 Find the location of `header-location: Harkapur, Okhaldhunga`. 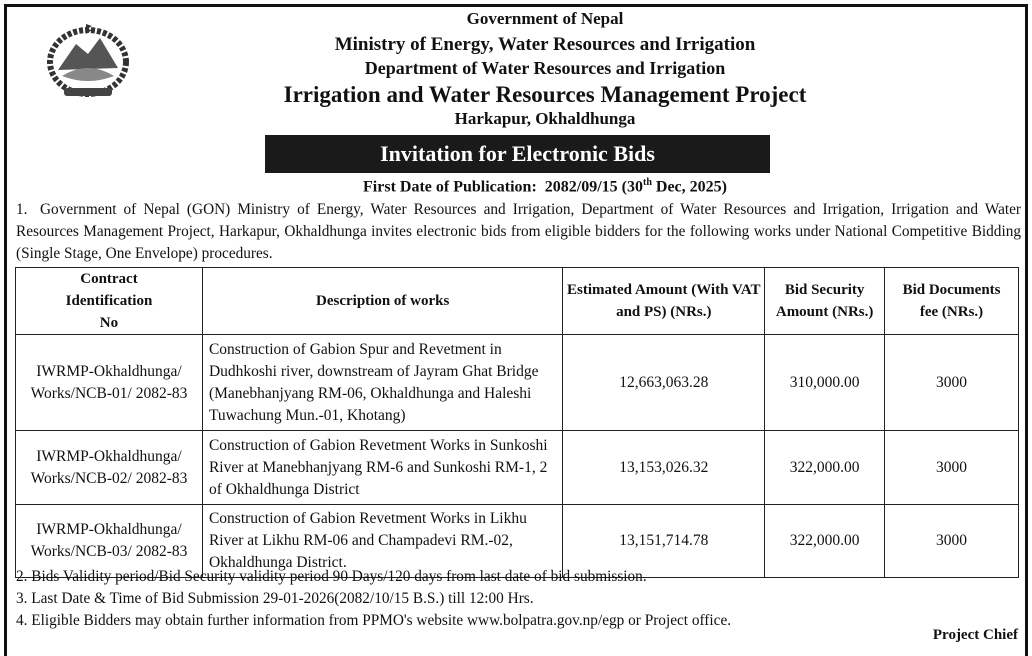

header-location: Harkapur, Okhaldhunga is located at coordinates (545, 118).